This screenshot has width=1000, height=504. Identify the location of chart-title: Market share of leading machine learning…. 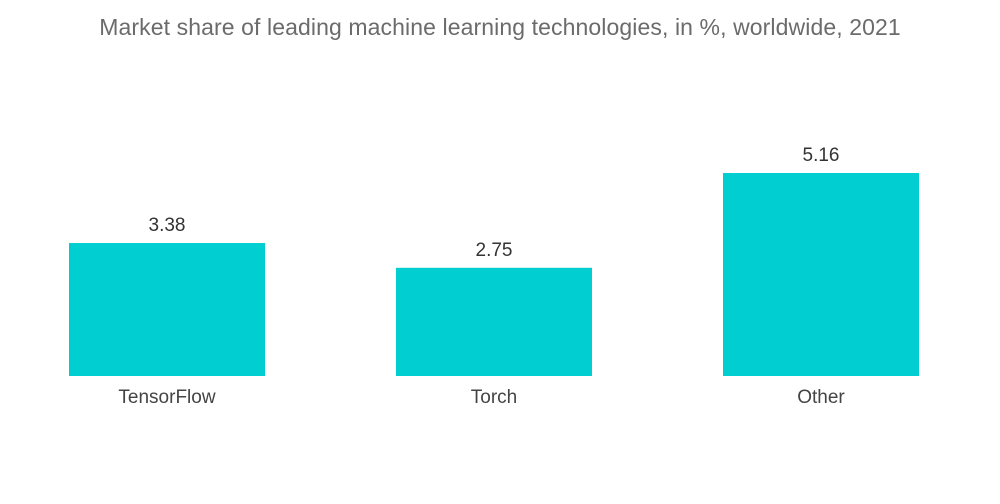
(500, 27).